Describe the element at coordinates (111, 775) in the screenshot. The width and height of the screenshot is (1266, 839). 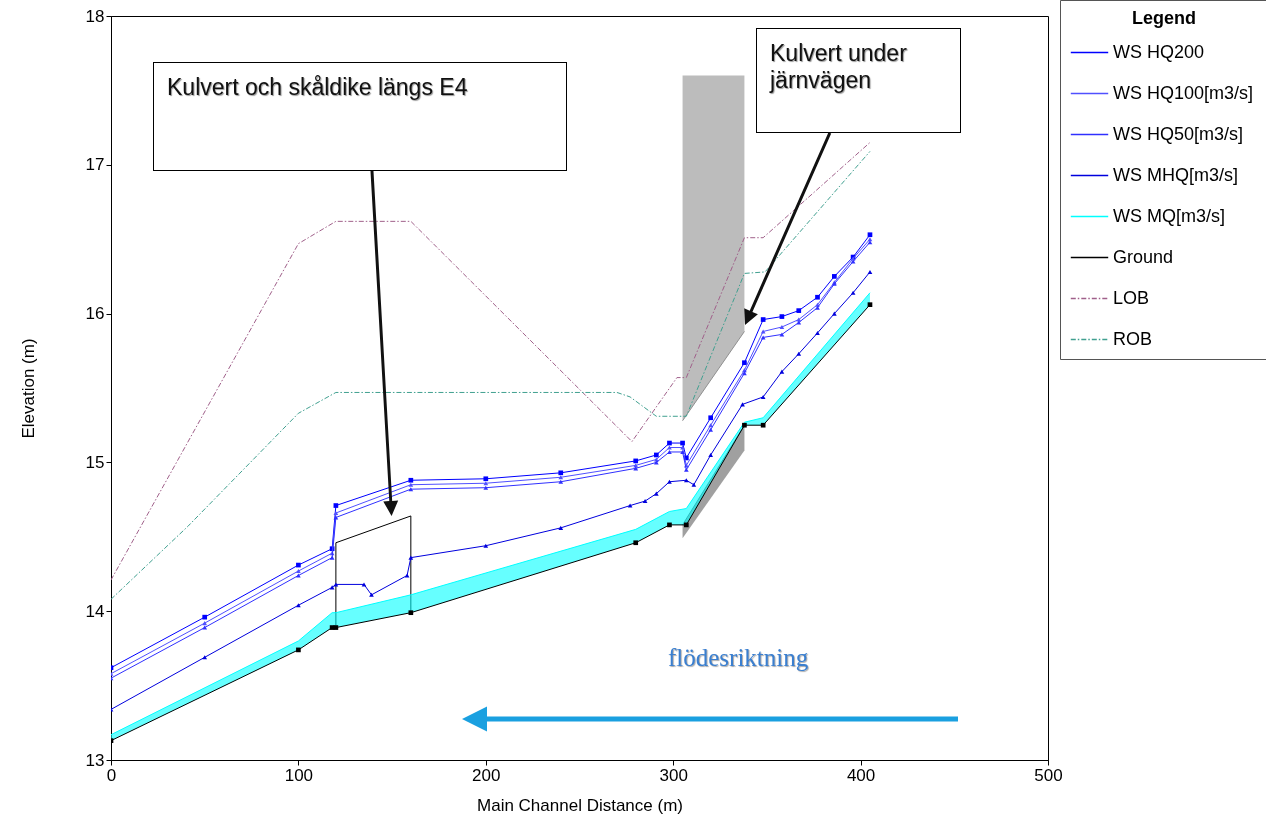
I see `x-tick-label: 0` at that location.